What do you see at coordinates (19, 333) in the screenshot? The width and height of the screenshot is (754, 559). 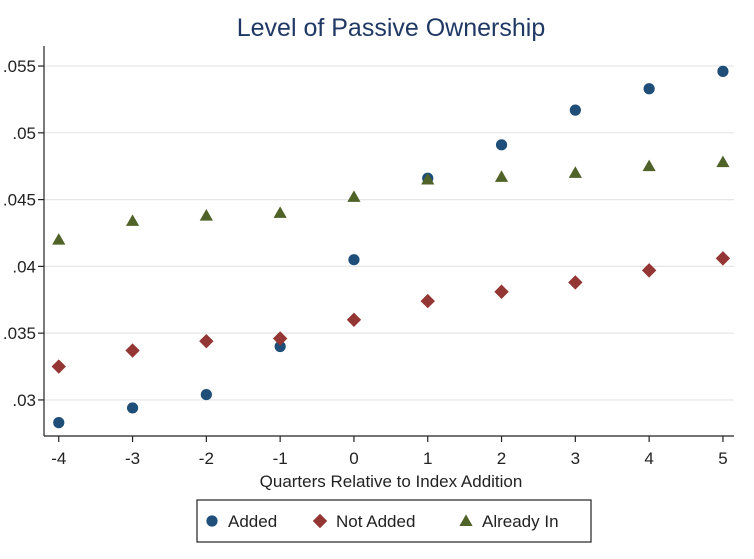 I see `y-tick-label: .035` at bounding box center [19, 333].